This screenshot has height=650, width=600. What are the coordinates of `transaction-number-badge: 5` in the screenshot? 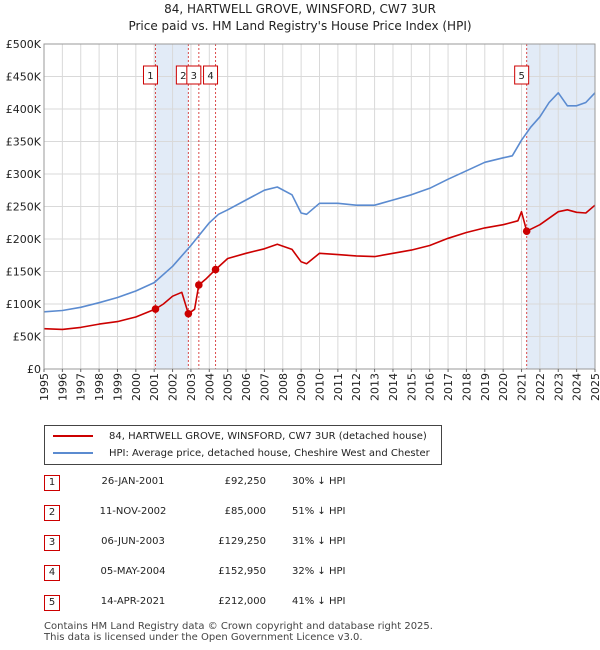 It's located at (52, 603).